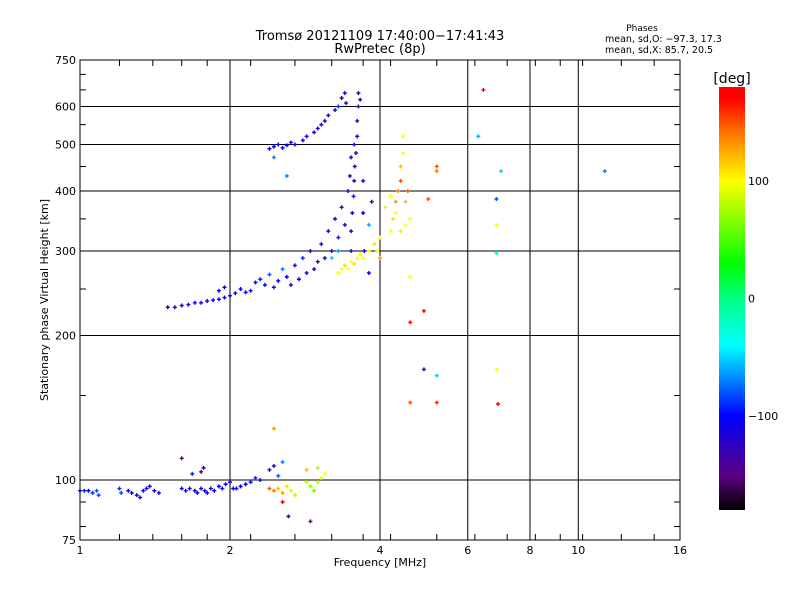 The image size is (800, 604). What do you see at coordinates (379, 49) in the screenshot?
I see `chart-subtitle: RwPretec (8p)` at bounding box center [379, 49].